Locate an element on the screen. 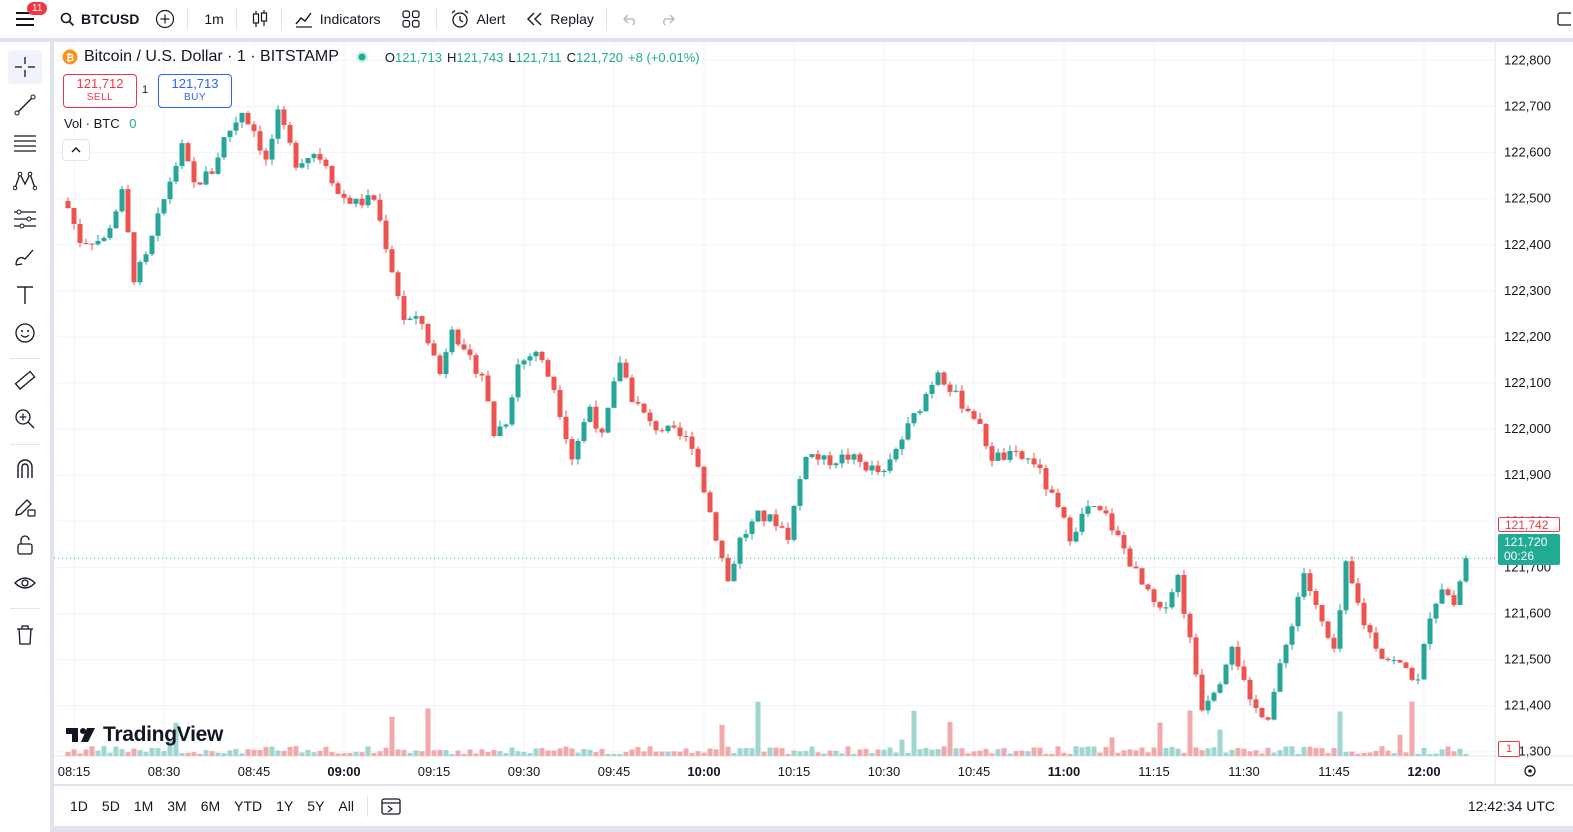 The width and height of the screenshot is (1573, 832). crosshair-icon is located at coordinates (25, 67).